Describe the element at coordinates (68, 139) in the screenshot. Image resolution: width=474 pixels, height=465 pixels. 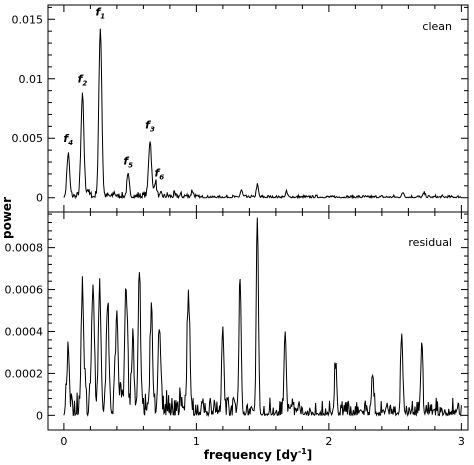
I see `peak-annotation-f4: f4` at that location.